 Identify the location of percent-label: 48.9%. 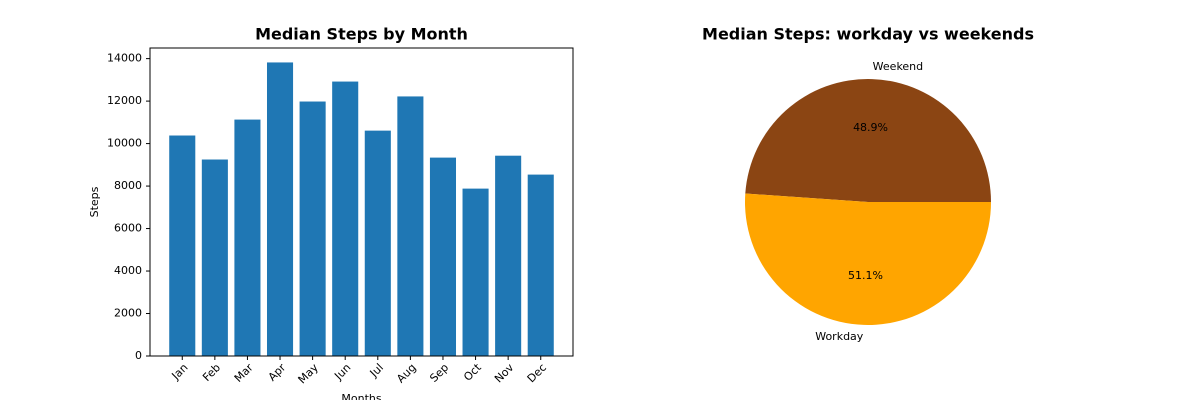
(870, 127).